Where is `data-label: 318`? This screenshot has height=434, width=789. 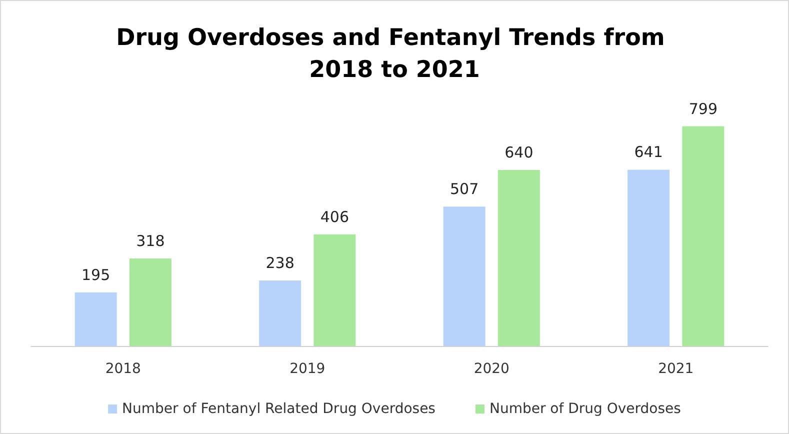
data-label: 318 is located at coordinates (150, 241).